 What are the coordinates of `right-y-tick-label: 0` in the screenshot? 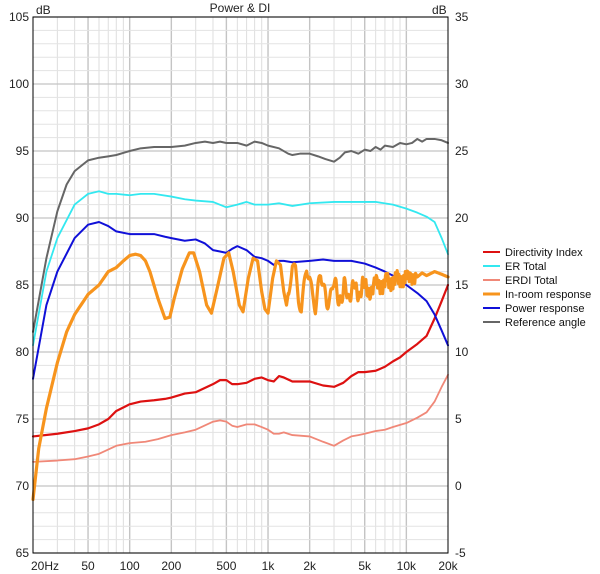 It's located at (458, 486).